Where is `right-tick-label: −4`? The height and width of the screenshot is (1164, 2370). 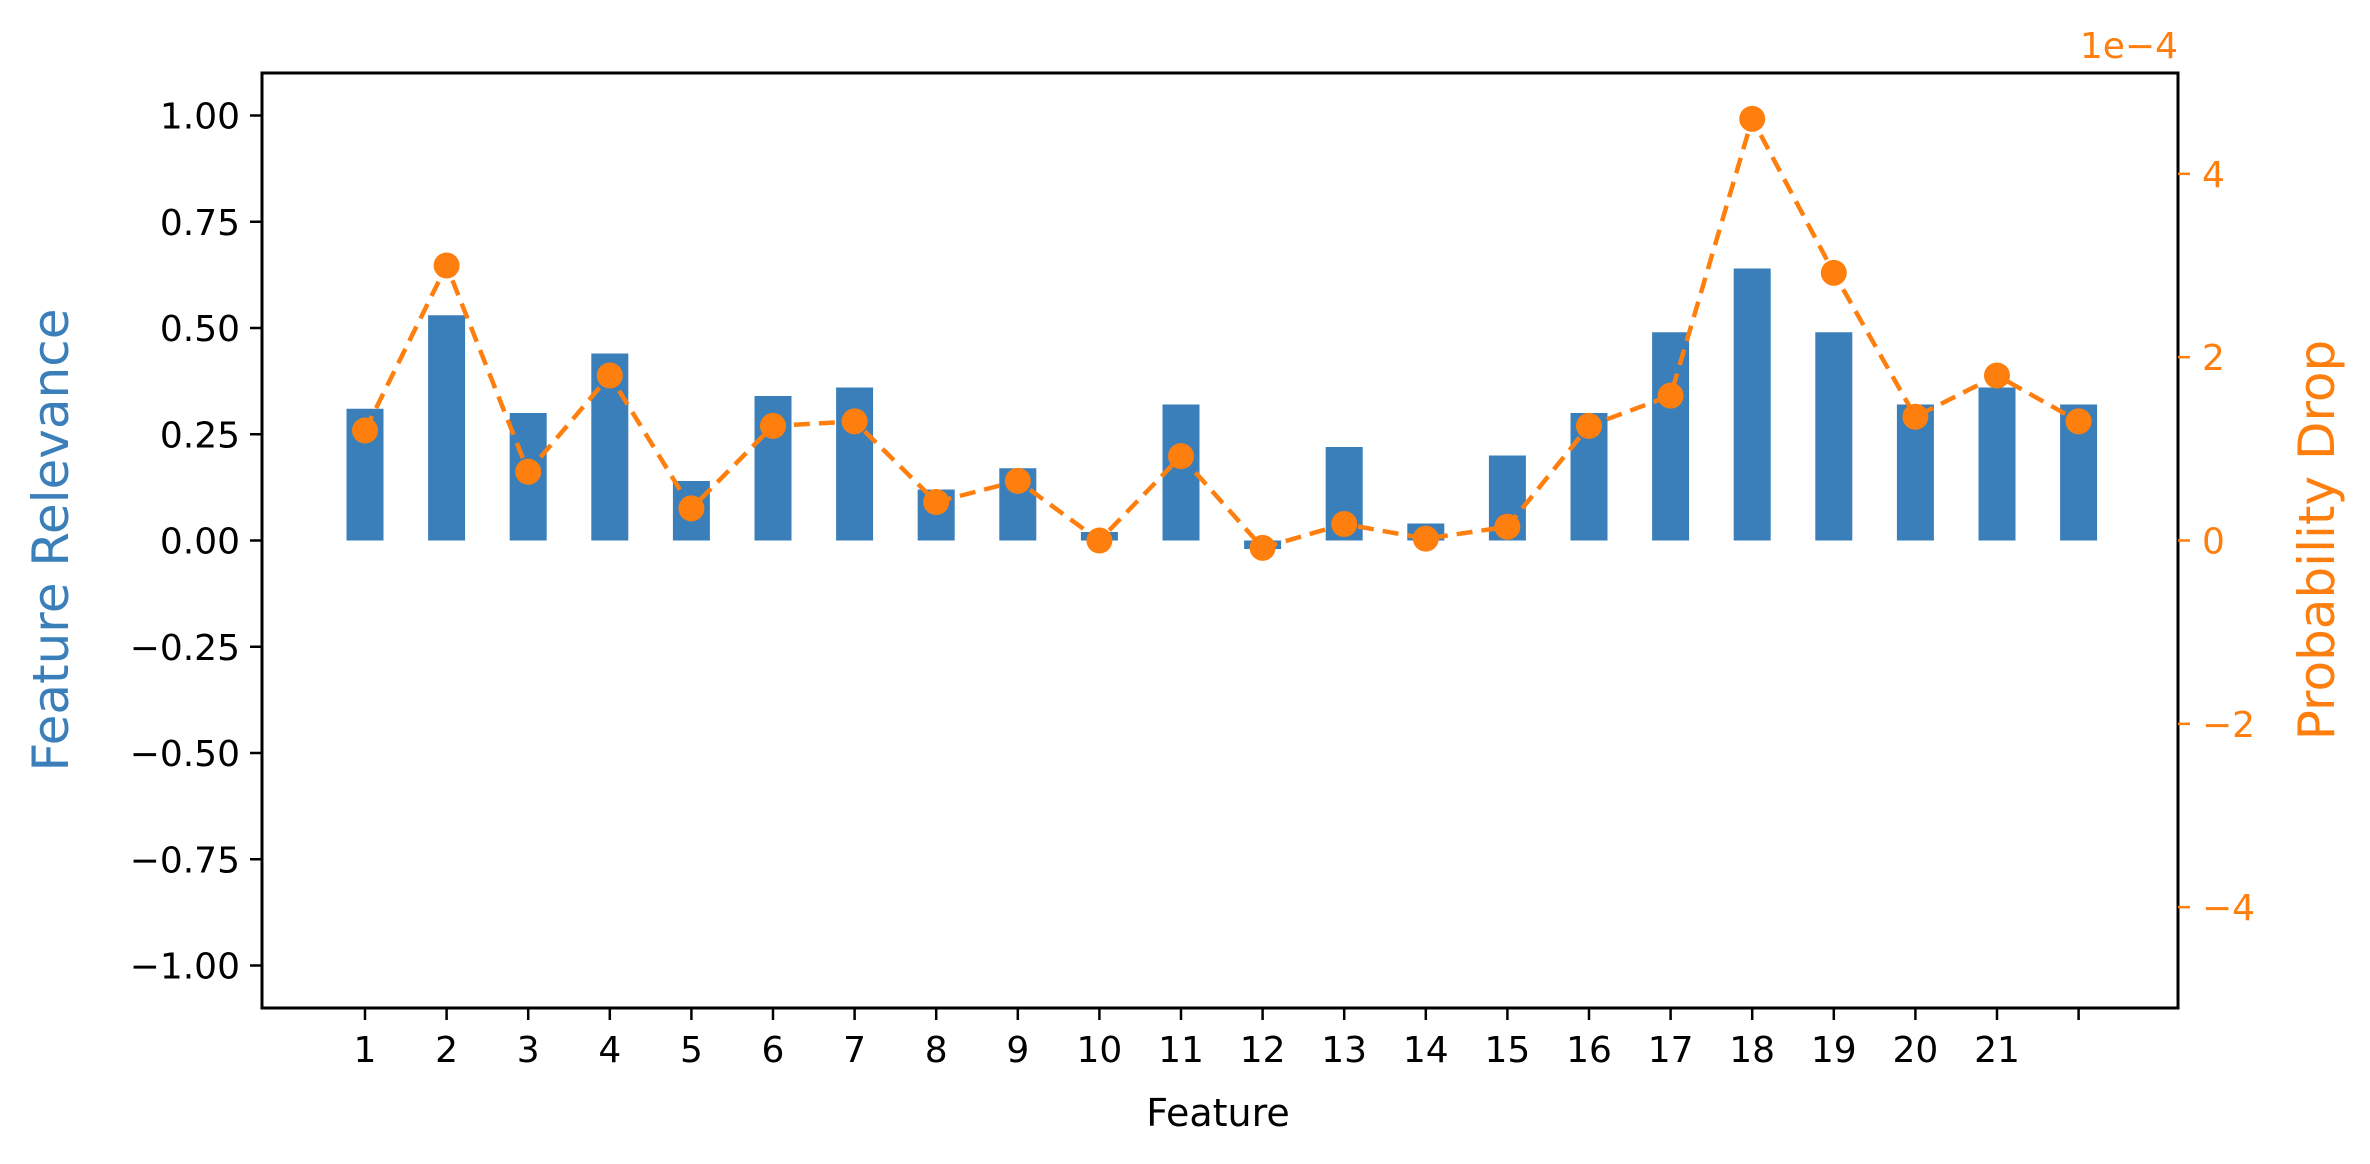 right-tick-label: −4 is located at coordinates (2228, 908).